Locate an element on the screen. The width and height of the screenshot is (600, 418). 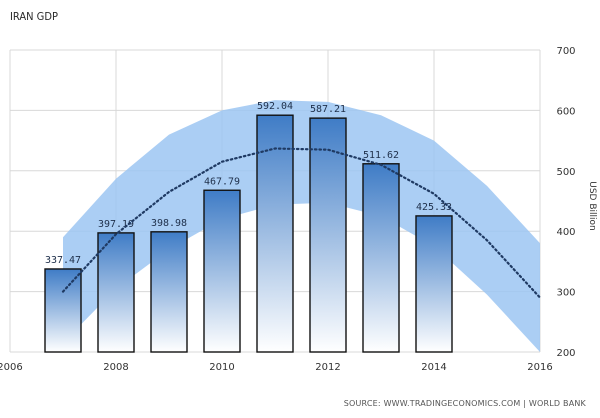
bar-2012 is located at coordinates (328, 235).